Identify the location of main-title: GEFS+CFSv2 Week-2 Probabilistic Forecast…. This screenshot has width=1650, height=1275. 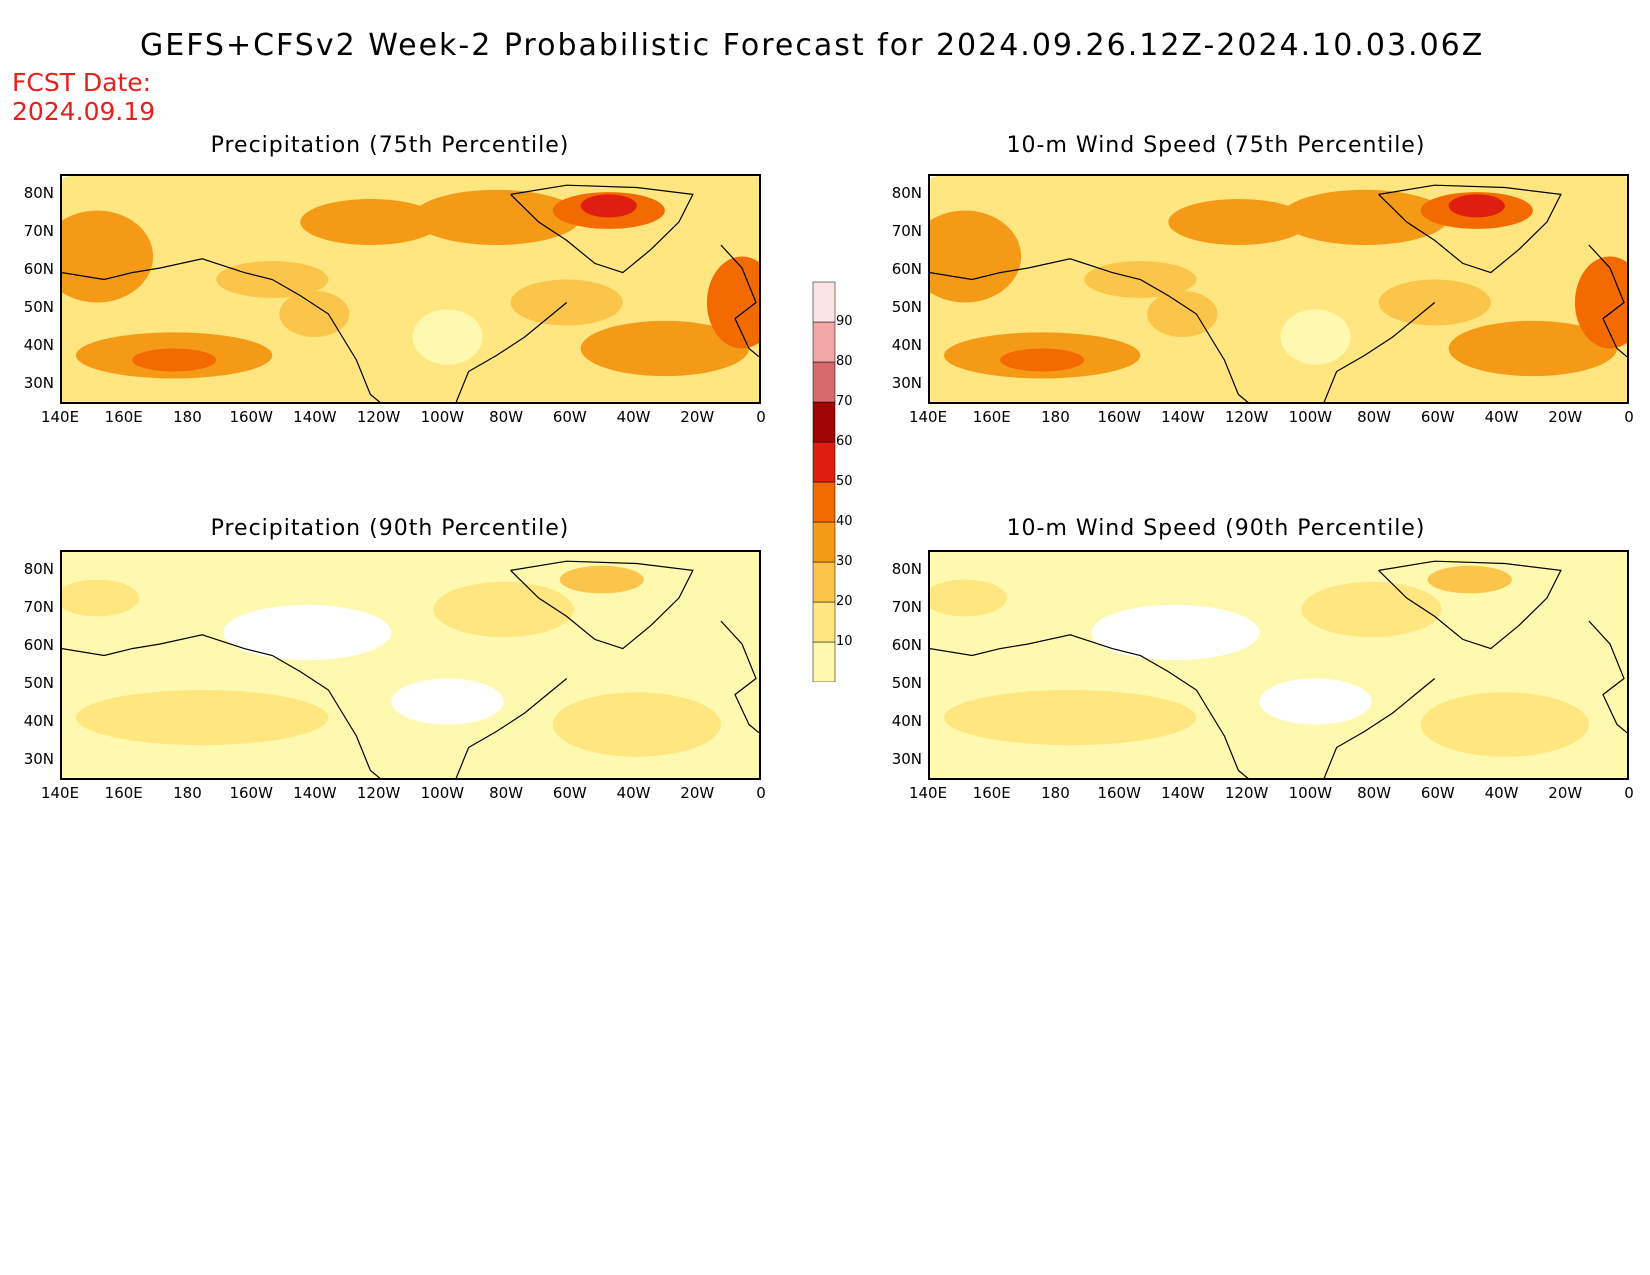
(812, 45).